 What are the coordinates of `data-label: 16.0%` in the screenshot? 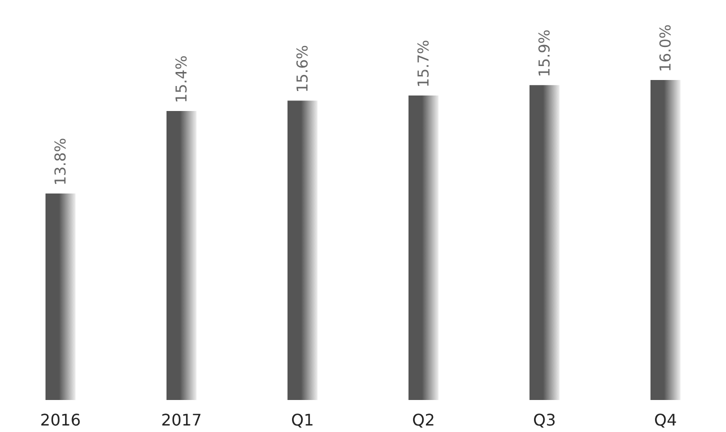 It's located at (665, 48).